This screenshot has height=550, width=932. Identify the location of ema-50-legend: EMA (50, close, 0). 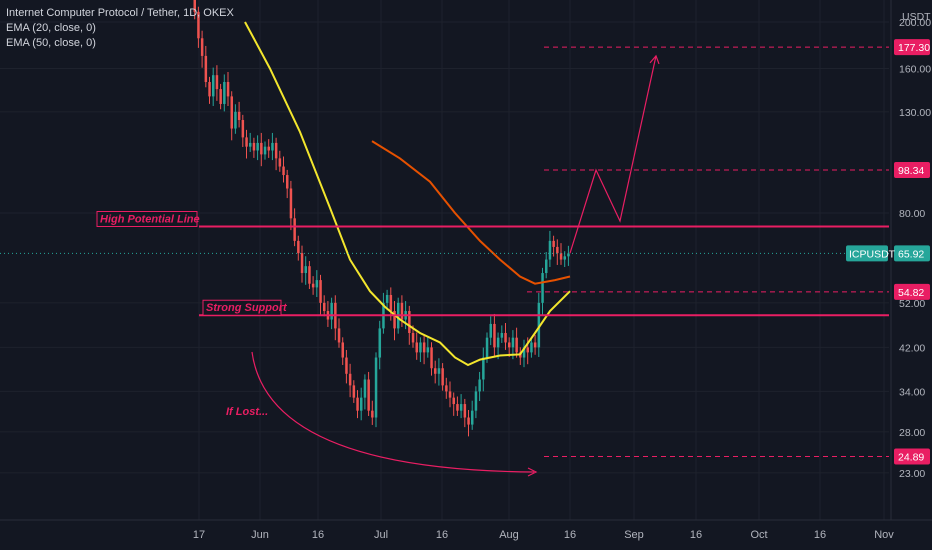
(51, 43).